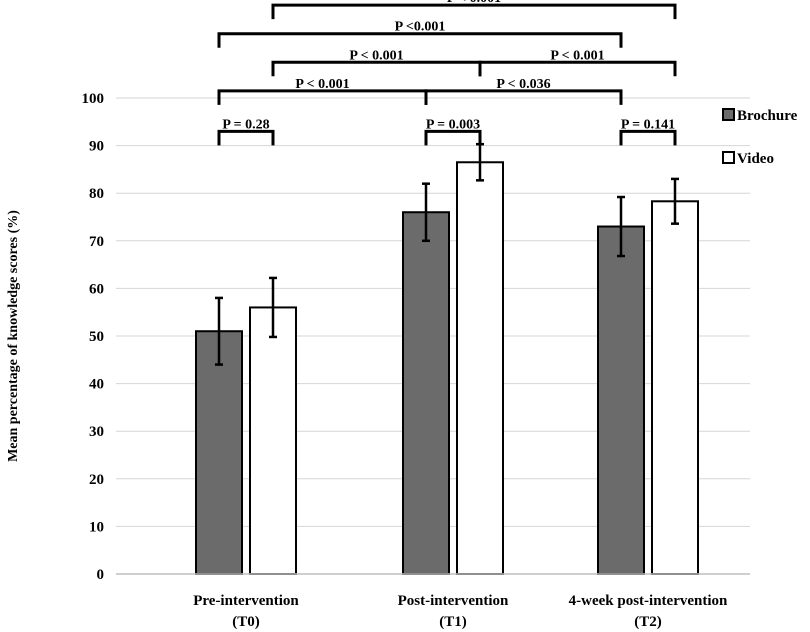  I want to click on y-tick-label: 50, so click(96, 337).